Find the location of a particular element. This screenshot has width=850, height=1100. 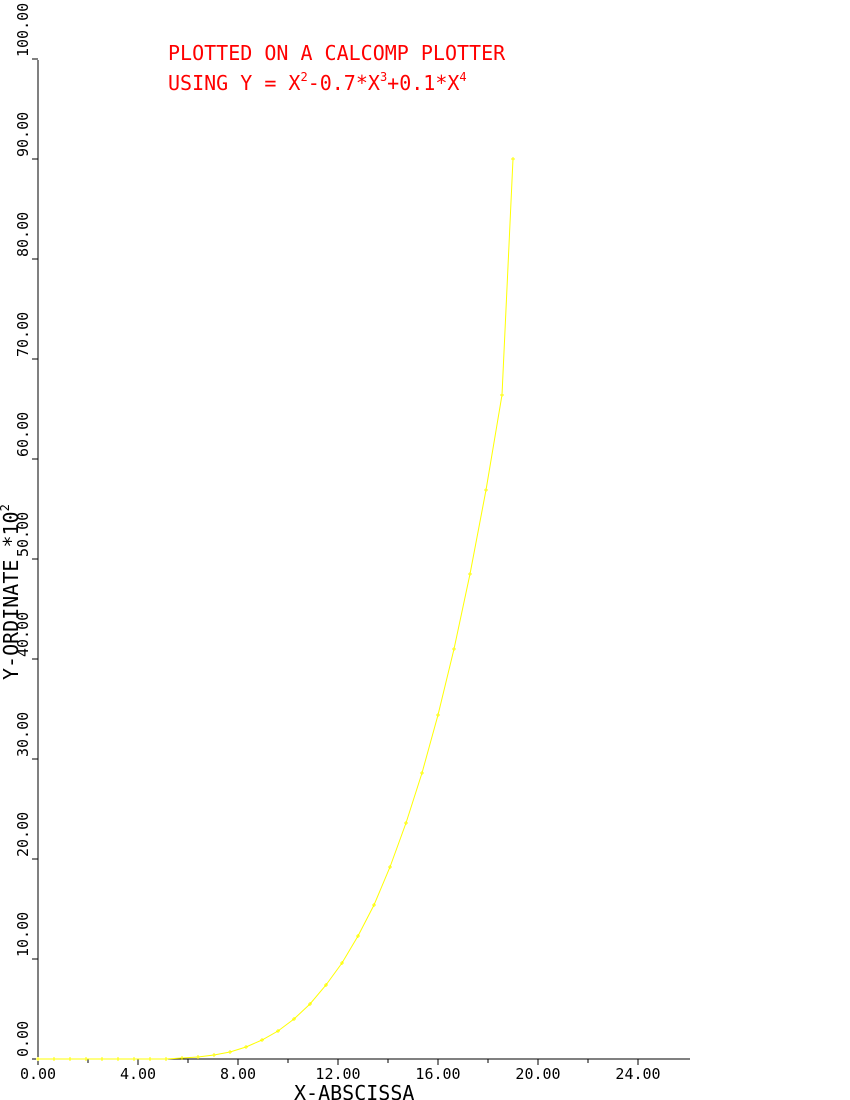

y-axis-label-text: Y-ORDINATE *10 is located at coordinates (11, 595).